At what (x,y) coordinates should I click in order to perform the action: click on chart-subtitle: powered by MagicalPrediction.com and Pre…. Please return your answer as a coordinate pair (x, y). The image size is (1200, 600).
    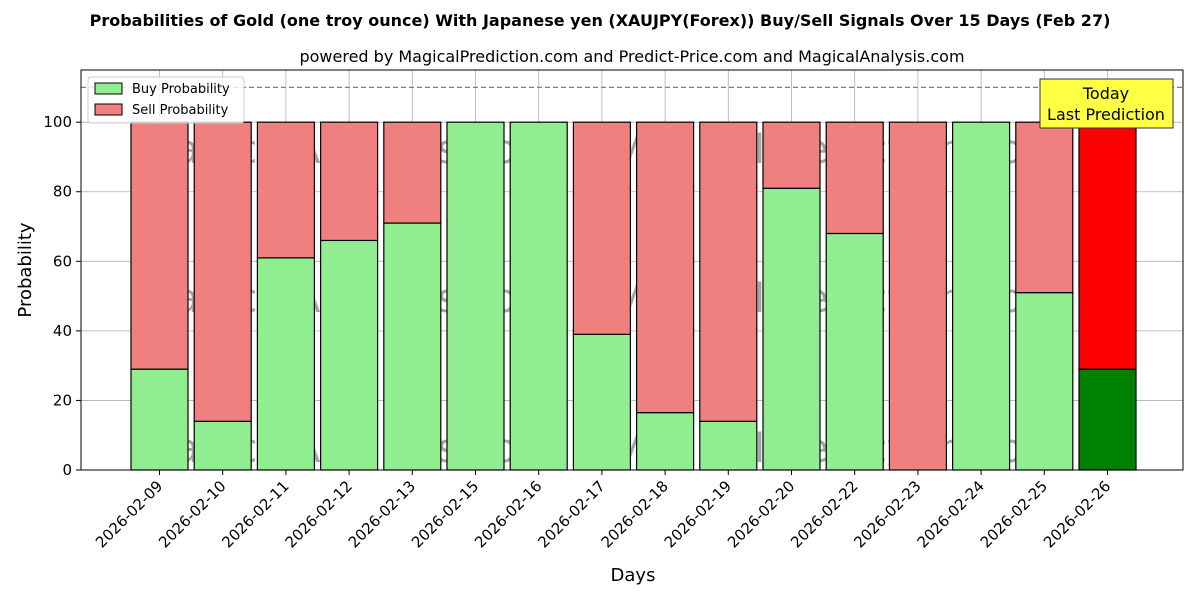
    Looking at the image, I should click on (631, 56).